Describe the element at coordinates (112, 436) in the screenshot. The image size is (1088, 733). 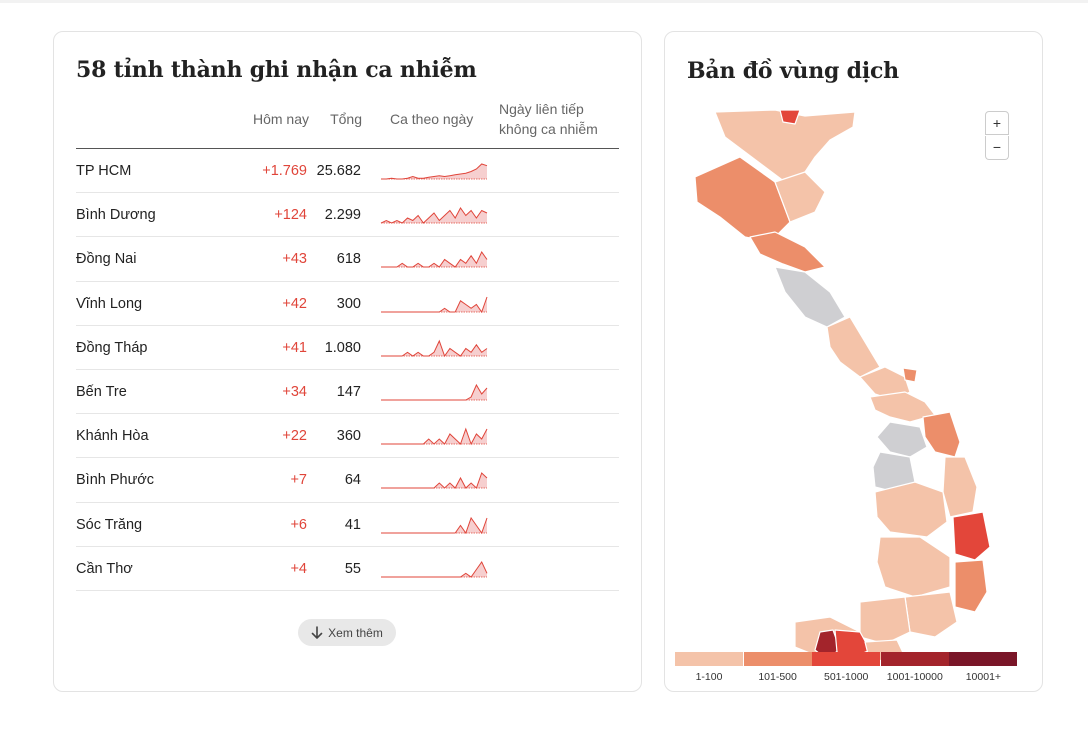
I see `province-name: Khánh Hòa` at that location.